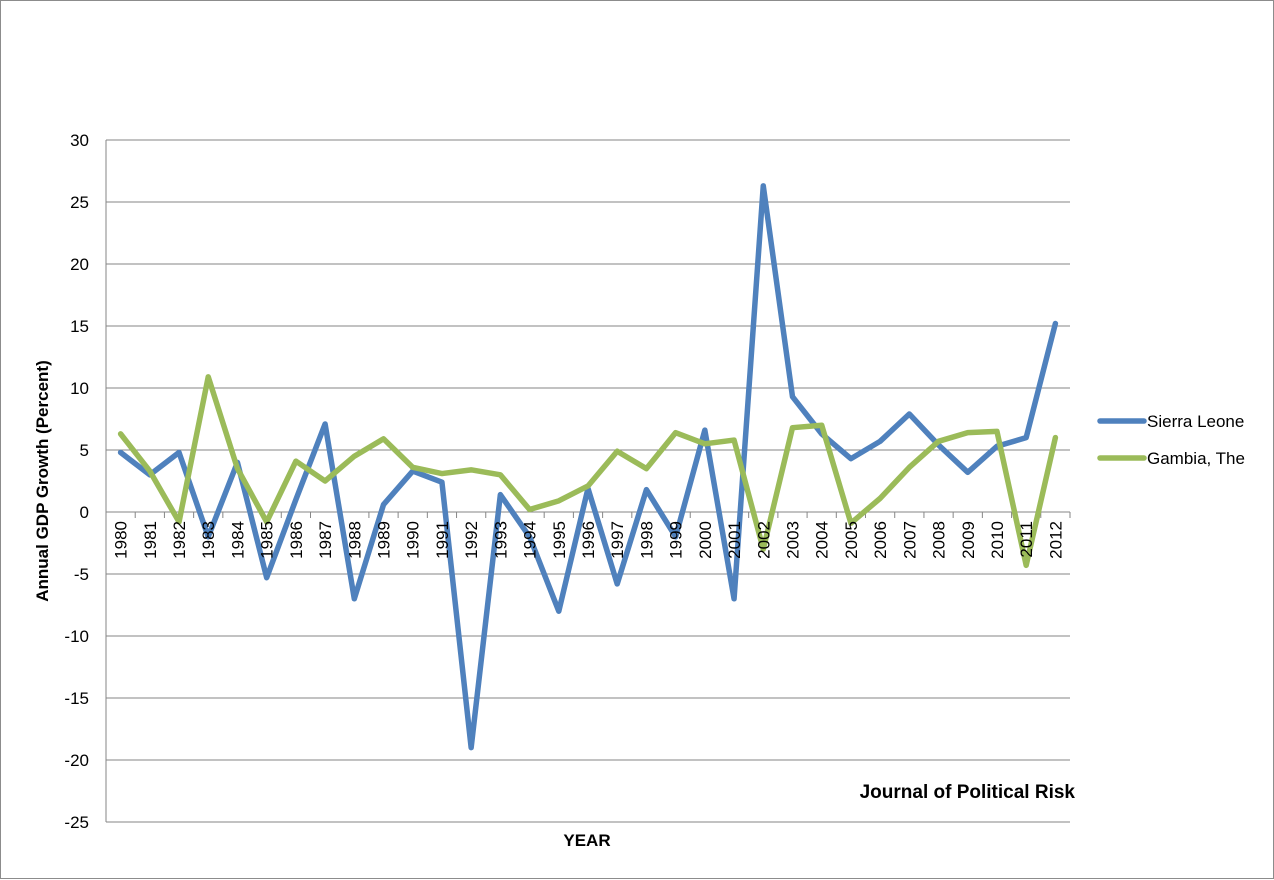 Image resolution: width=1274 pixels, height=880 pixels. Describe the element at coordinates (413, 540) in the screenshot. I see `x-tick-label: 1990` at that location.